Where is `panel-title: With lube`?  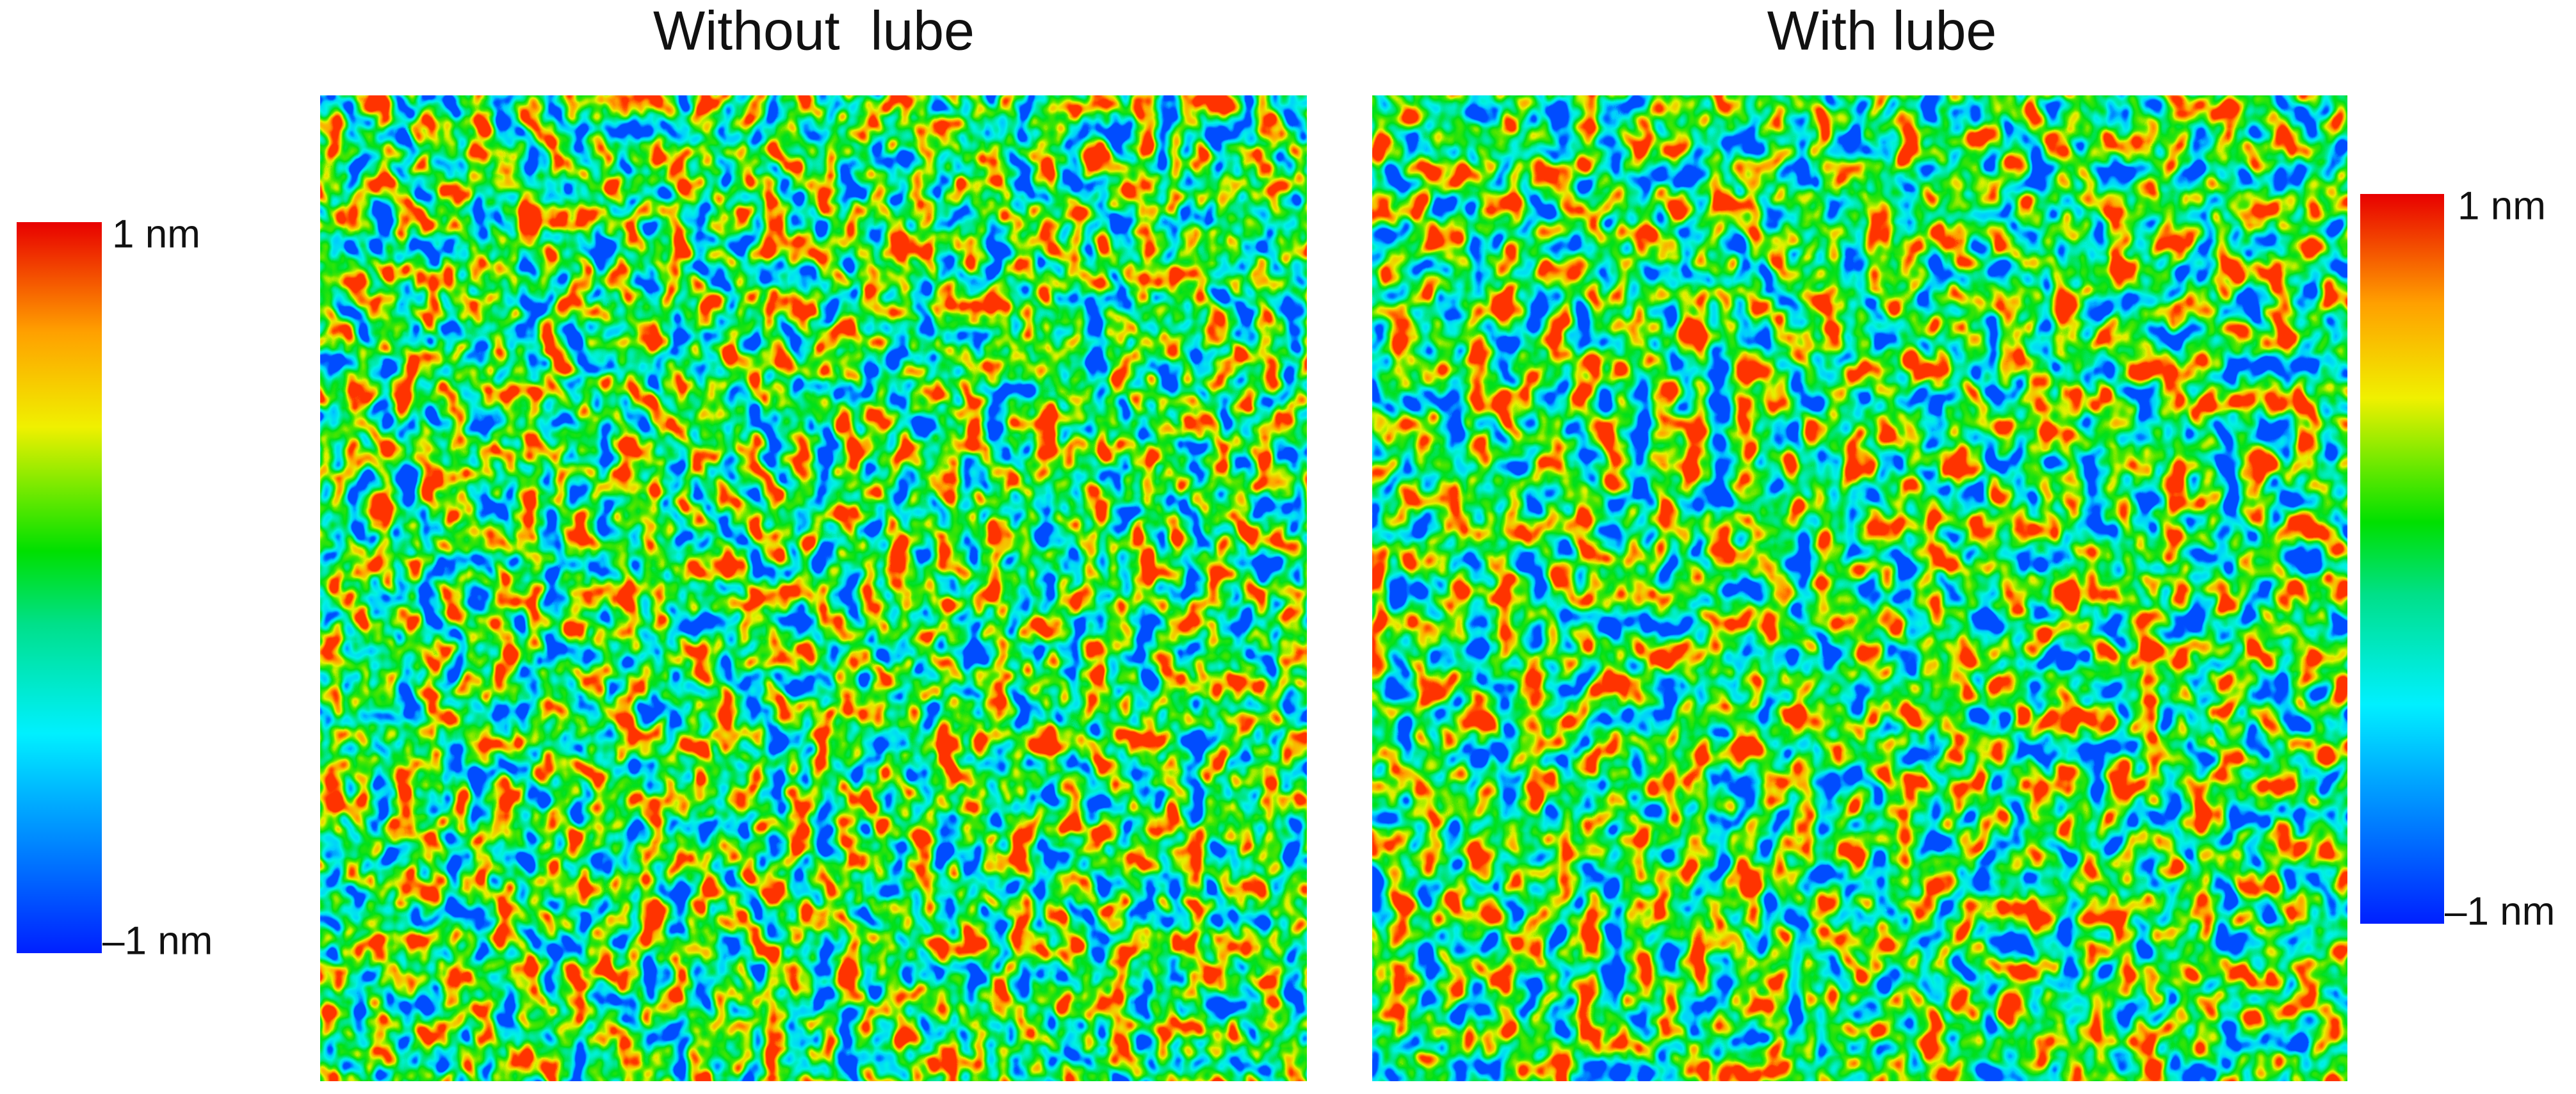
panel-title: With lube is located at coordinates (1882, 31).